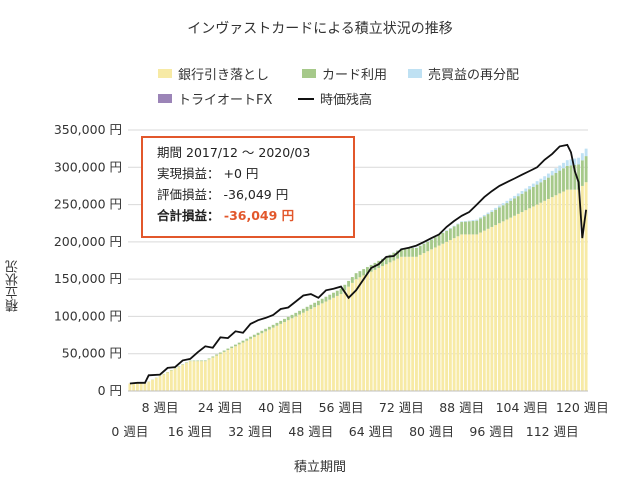  I want to click on x-tick-label: 48 週目, so click(310, 431).